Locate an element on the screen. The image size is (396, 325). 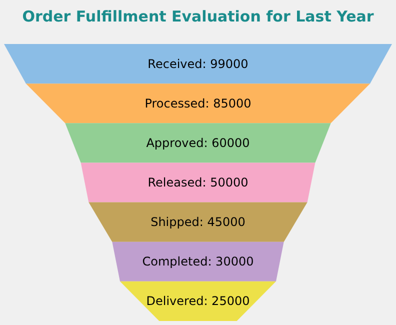
data-label: : 85000 is located at coordinates (228, 103).